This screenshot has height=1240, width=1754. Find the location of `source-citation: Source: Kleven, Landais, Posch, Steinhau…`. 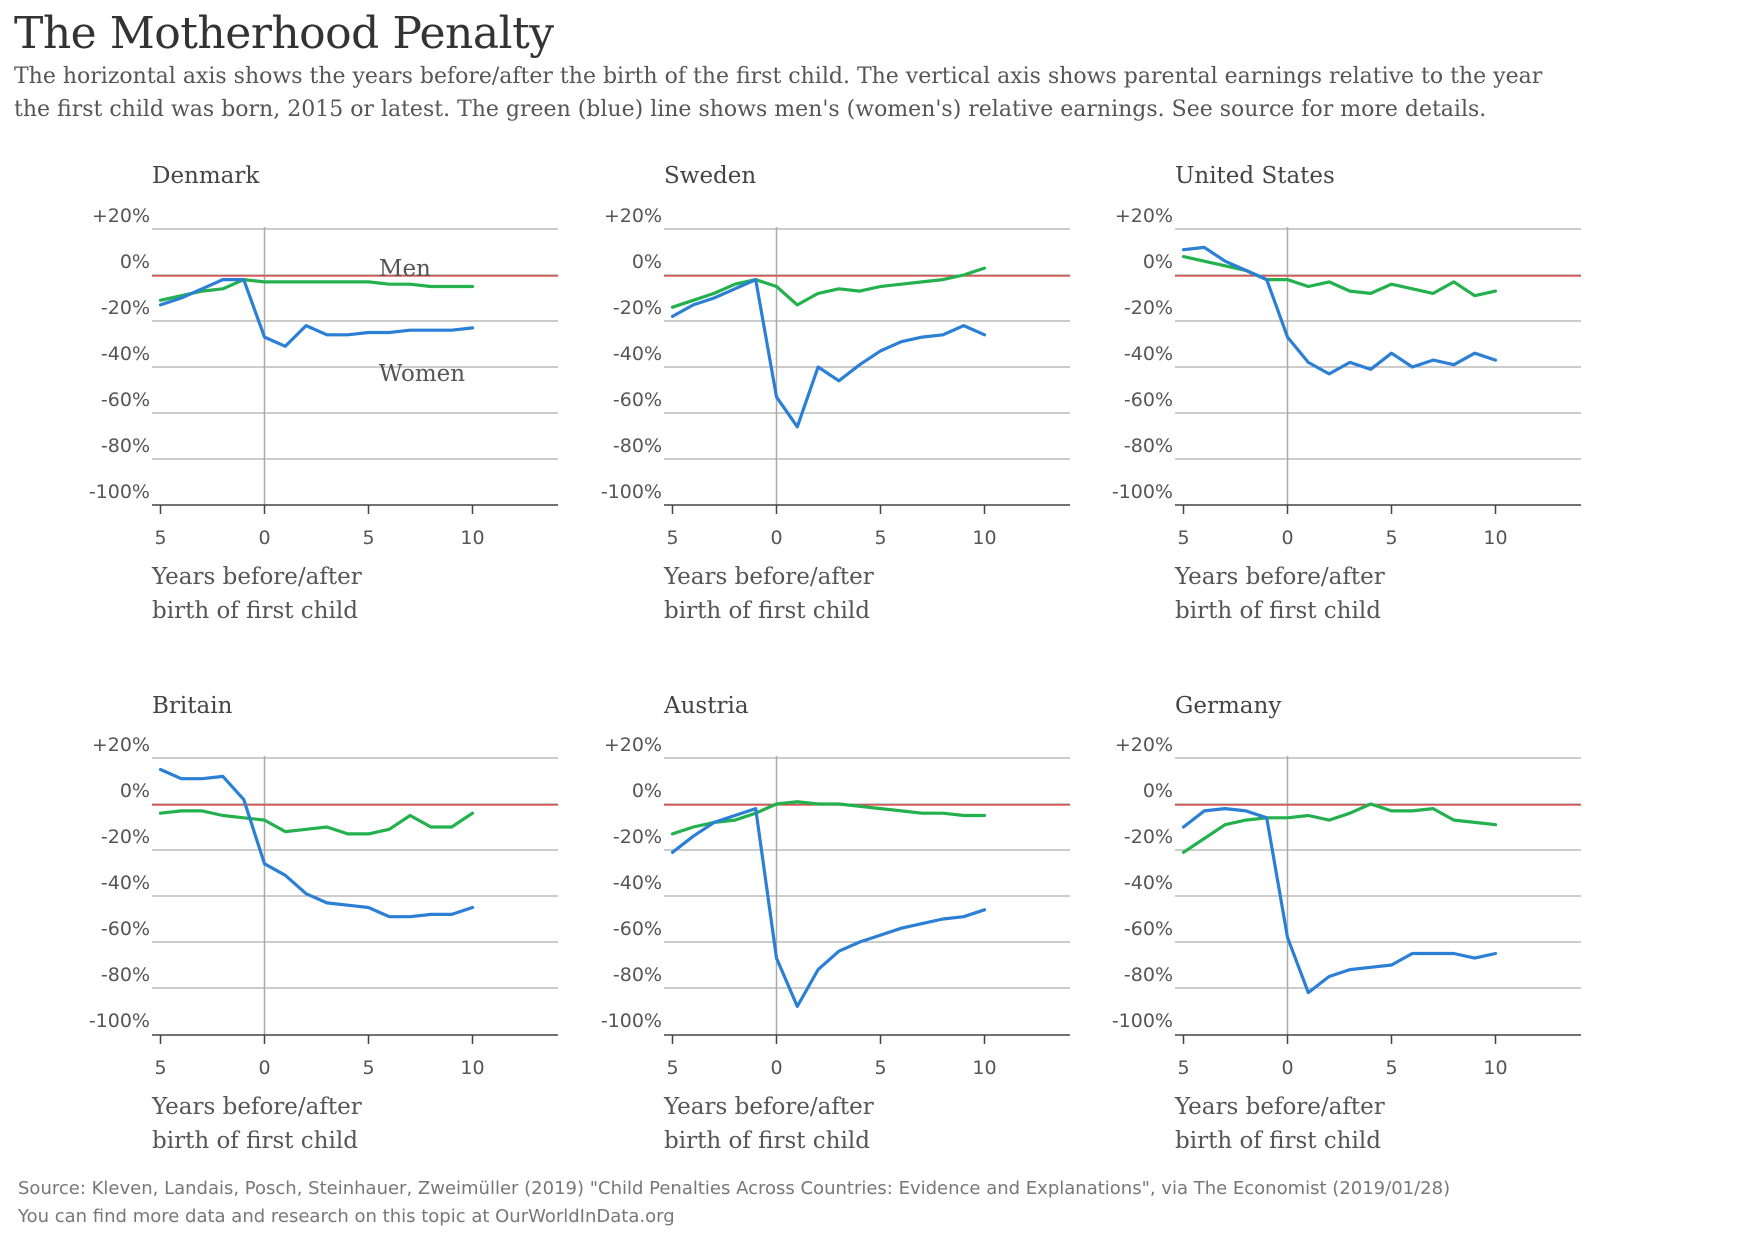

source-citation: Source: Kleven, Landais, Posch, Steinhau… is located at coordinates (734, 1188).